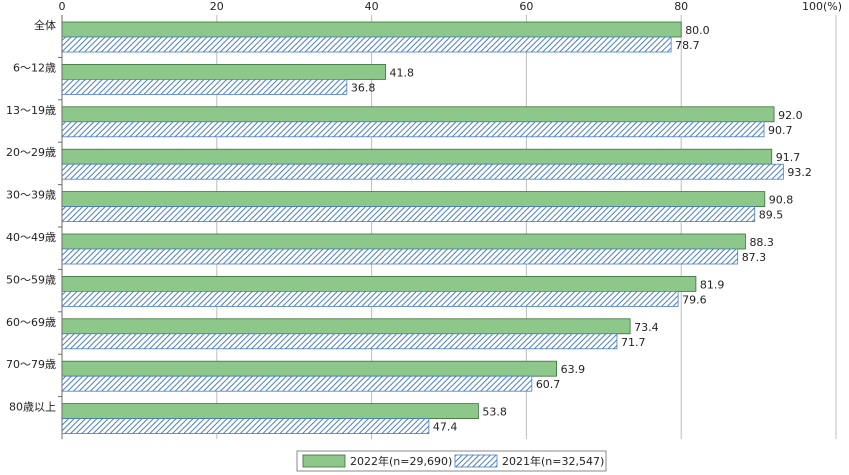 This screenshot has width=849, height=475. Describe the element at coordinates (31, 110) in the screenshot. I see `category-label: 13～19歳` at that location.